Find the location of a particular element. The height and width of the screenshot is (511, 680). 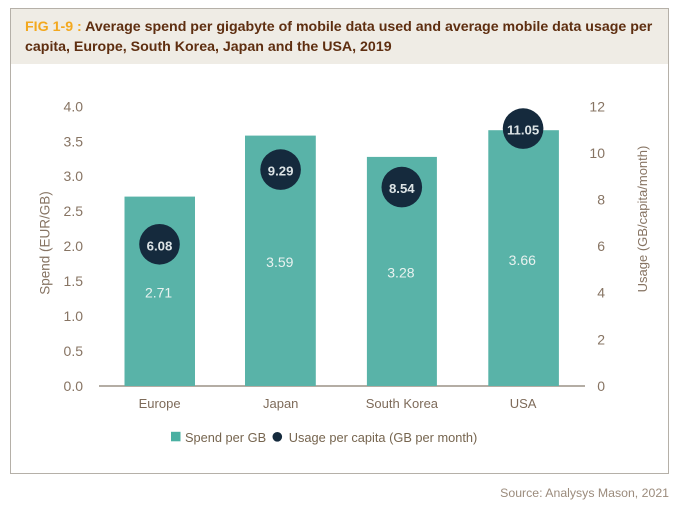

svg-text: USA is located at coordinates (523, 403).